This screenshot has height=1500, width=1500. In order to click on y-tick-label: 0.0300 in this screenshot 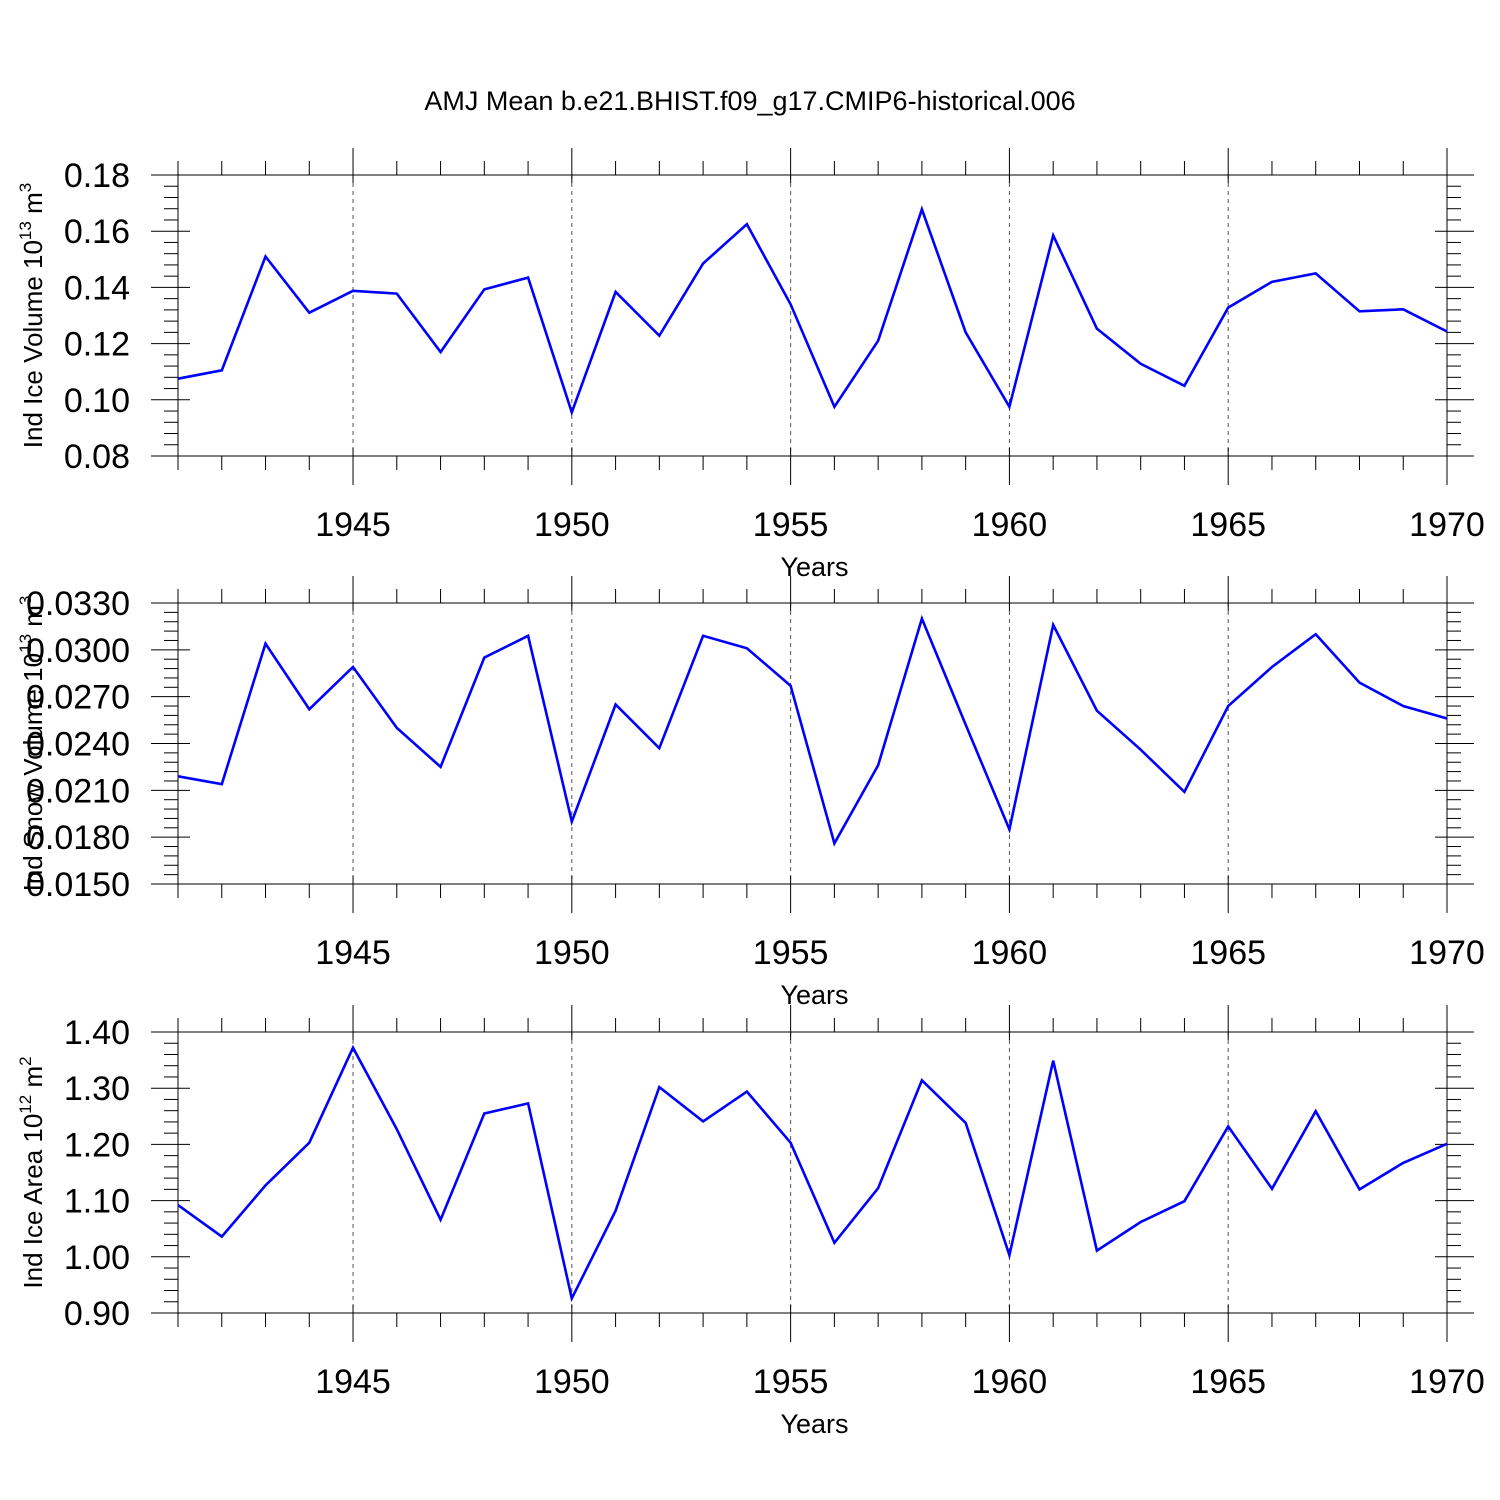, I will do `click(78, 651)`.